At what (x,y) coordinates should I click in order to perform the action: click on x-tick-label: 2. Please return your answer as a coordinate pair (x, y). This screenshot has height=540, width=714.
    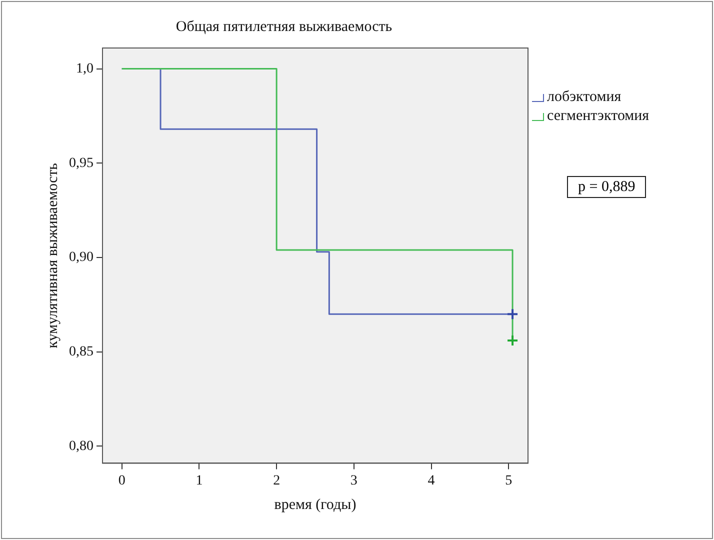
    Looking at the image, I should click on (276, 480).